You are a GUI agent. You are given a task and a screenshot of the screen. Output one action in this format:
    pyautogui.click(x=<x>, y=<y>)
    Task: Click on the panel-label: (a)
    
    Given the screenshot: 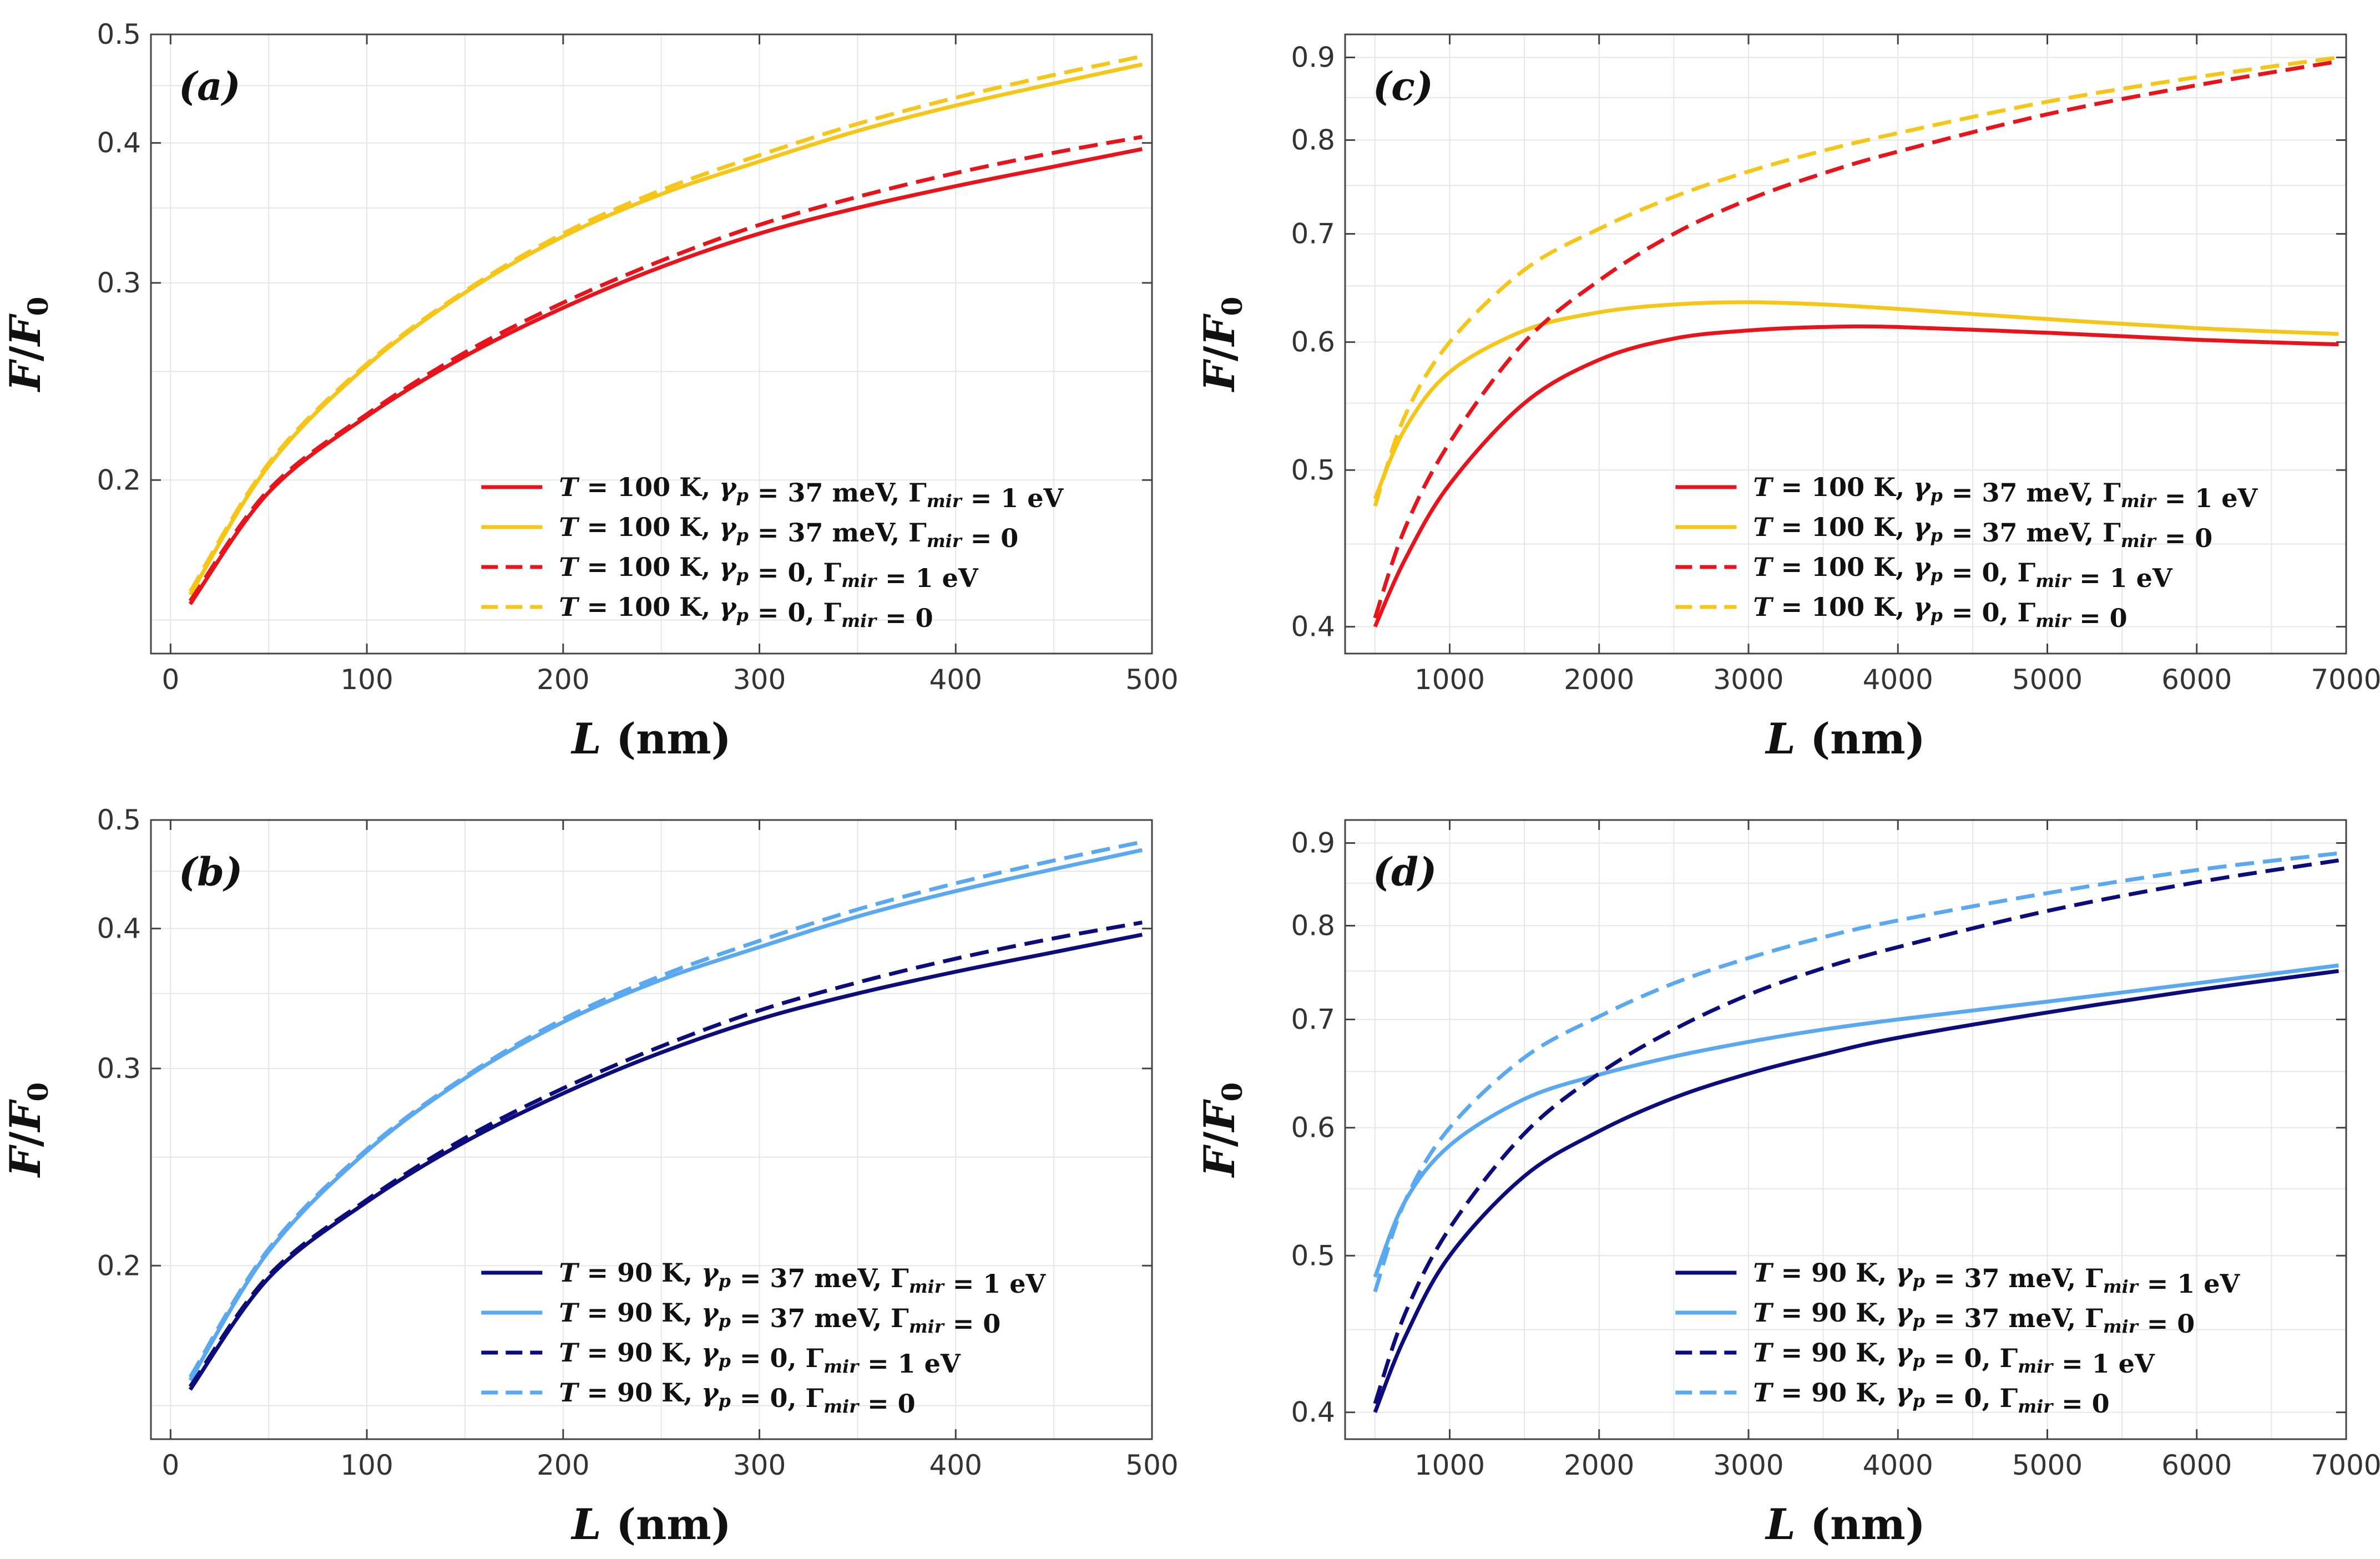 What is the action you would take?
    pyautogui.click(x=210, y=86)
    